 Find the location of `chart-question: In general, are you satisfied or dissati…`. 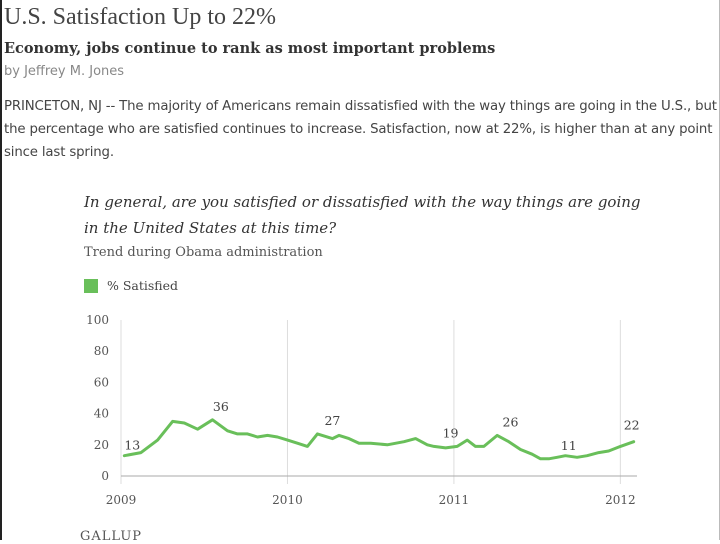

chart-question: In general, are you satisfied or dissati… is located at coordinates (362, 215).